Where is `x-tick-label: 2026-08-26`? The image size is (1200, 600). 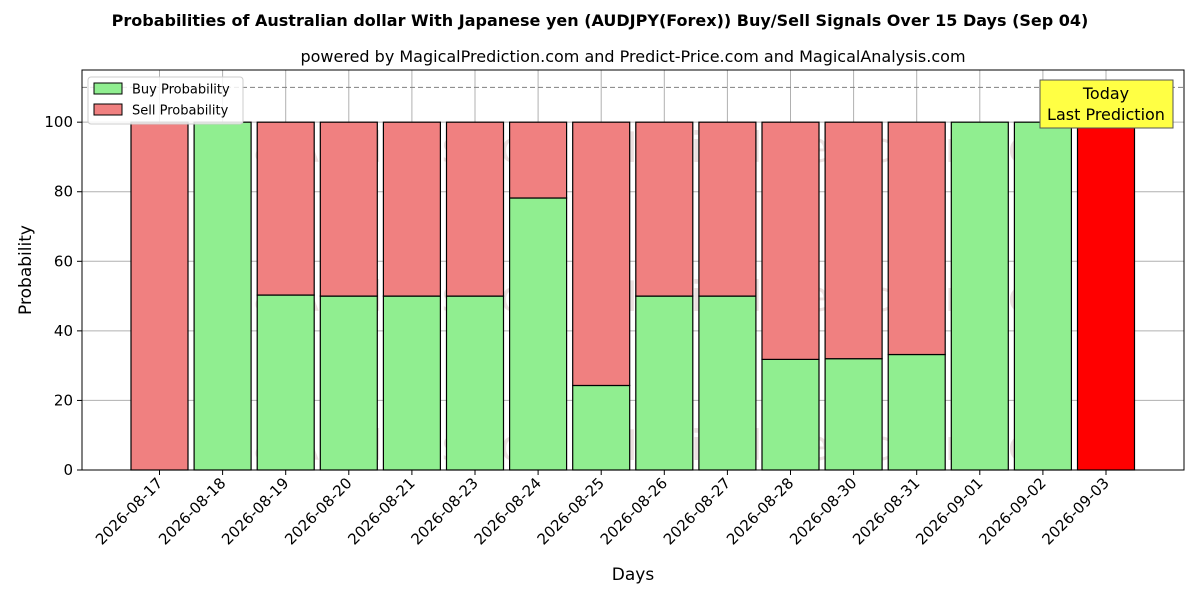
x-tick-label: 2026-08-26 is located at coordinates (634, 511).